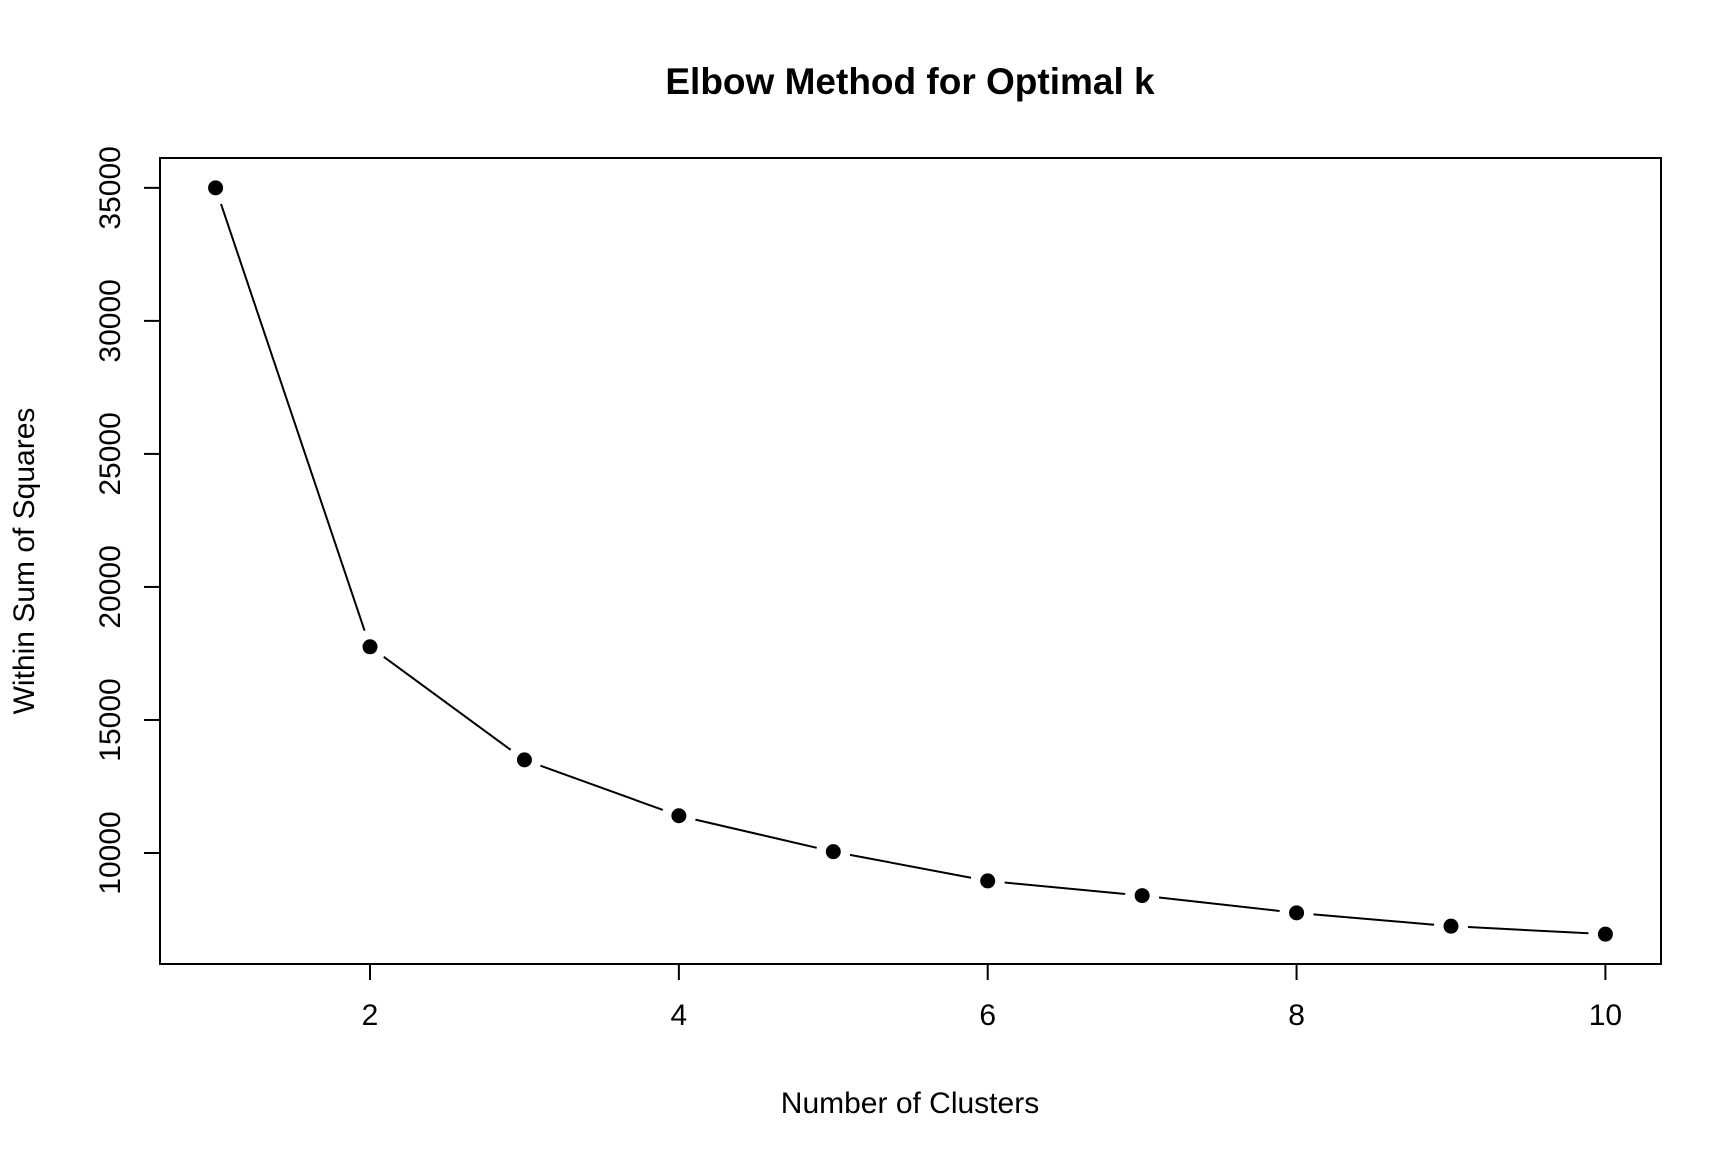  I want to click on y-axis: 10000 15000 20000 25000 30000 35000, so click(127, 520).